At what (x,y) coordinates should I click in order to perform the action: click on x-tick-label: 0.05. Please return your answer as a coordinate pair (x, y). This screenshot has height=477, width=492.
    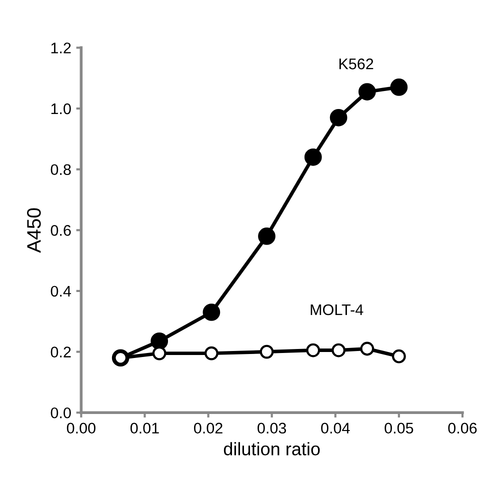
    Looking at the image, I should click on (399, 428).